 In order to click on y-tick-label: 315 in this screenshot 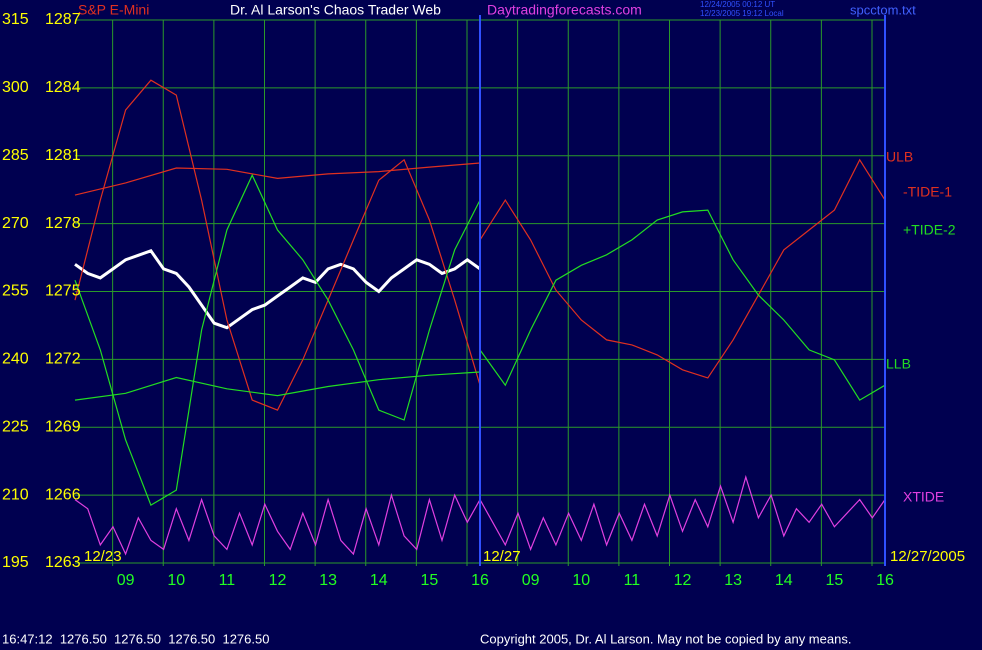, I will do `click(15, 19)`.